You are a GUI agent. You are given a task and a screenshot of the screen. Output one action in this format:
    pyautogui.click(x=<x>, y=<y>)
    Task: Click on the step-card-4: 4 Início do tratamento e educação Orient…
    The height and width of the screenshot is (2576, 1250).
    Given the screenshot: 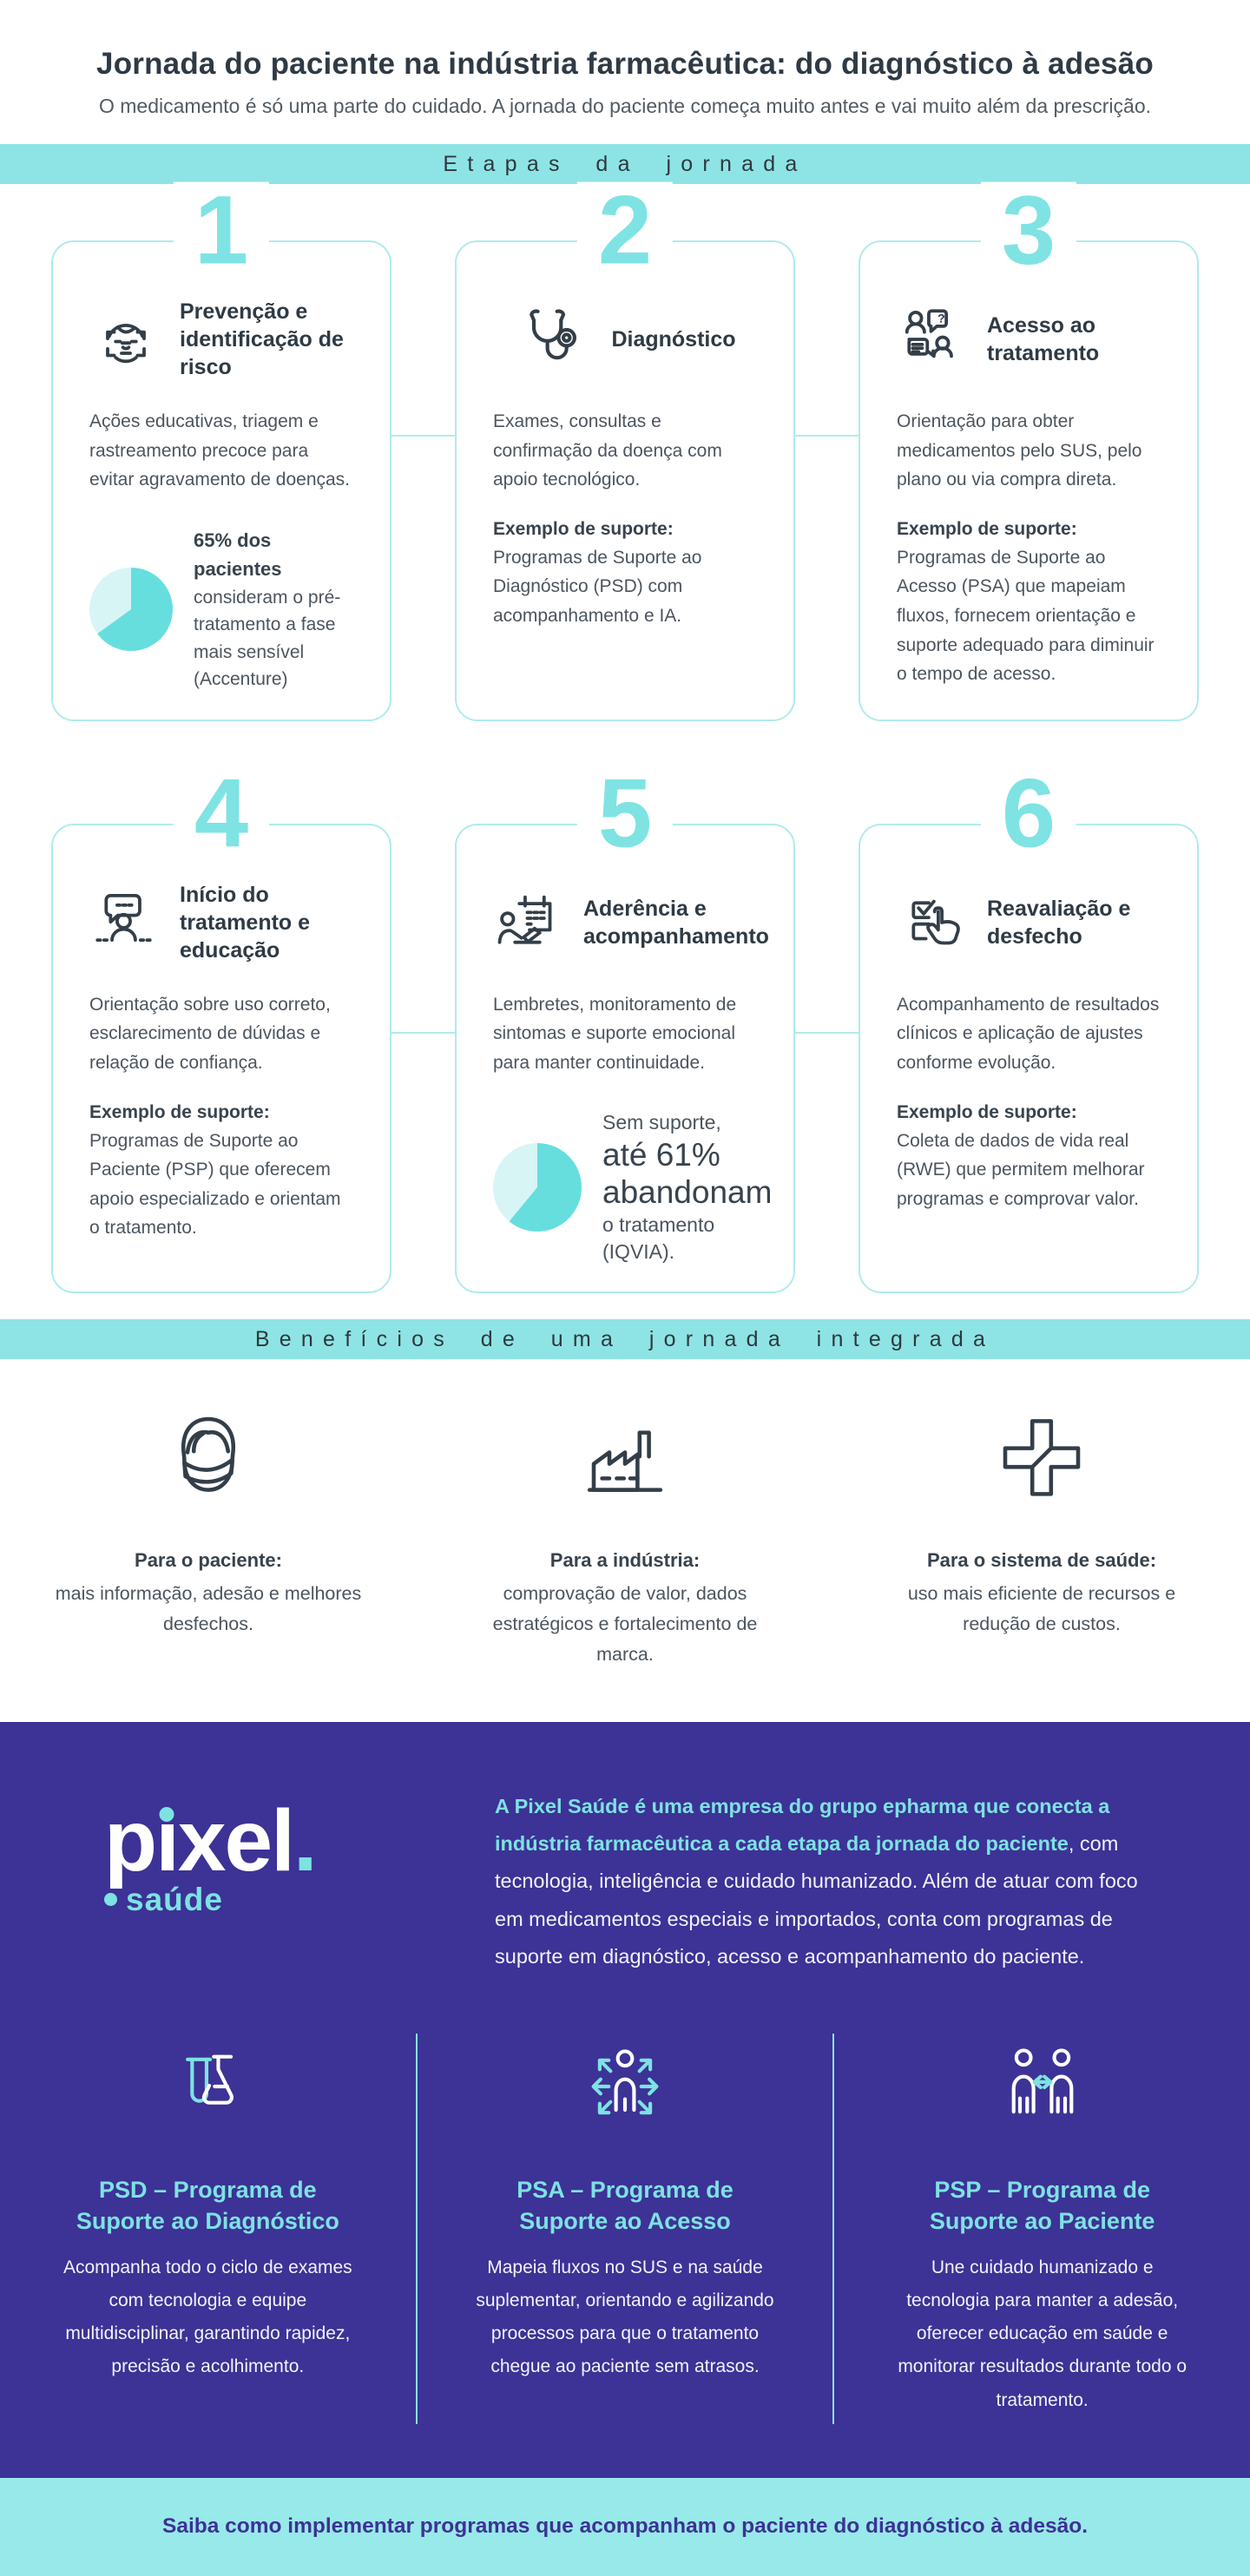 What is the action you would take?
    pyautogui.click(x=221, y=1030)
    